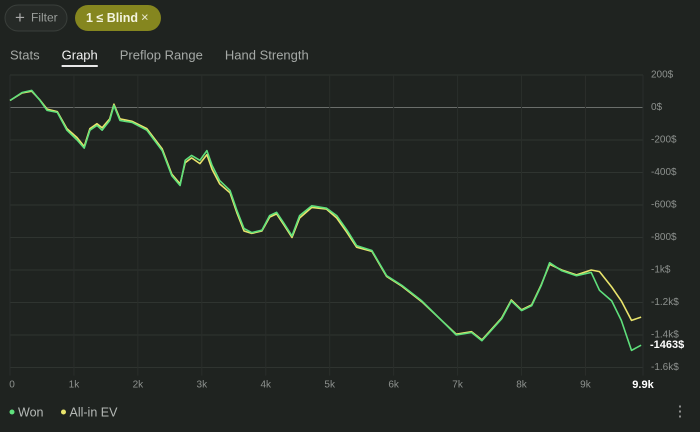 The height and width of the screenshot is (432, 700). I want to click on x-tick-label: 5k, so click(330, 385).